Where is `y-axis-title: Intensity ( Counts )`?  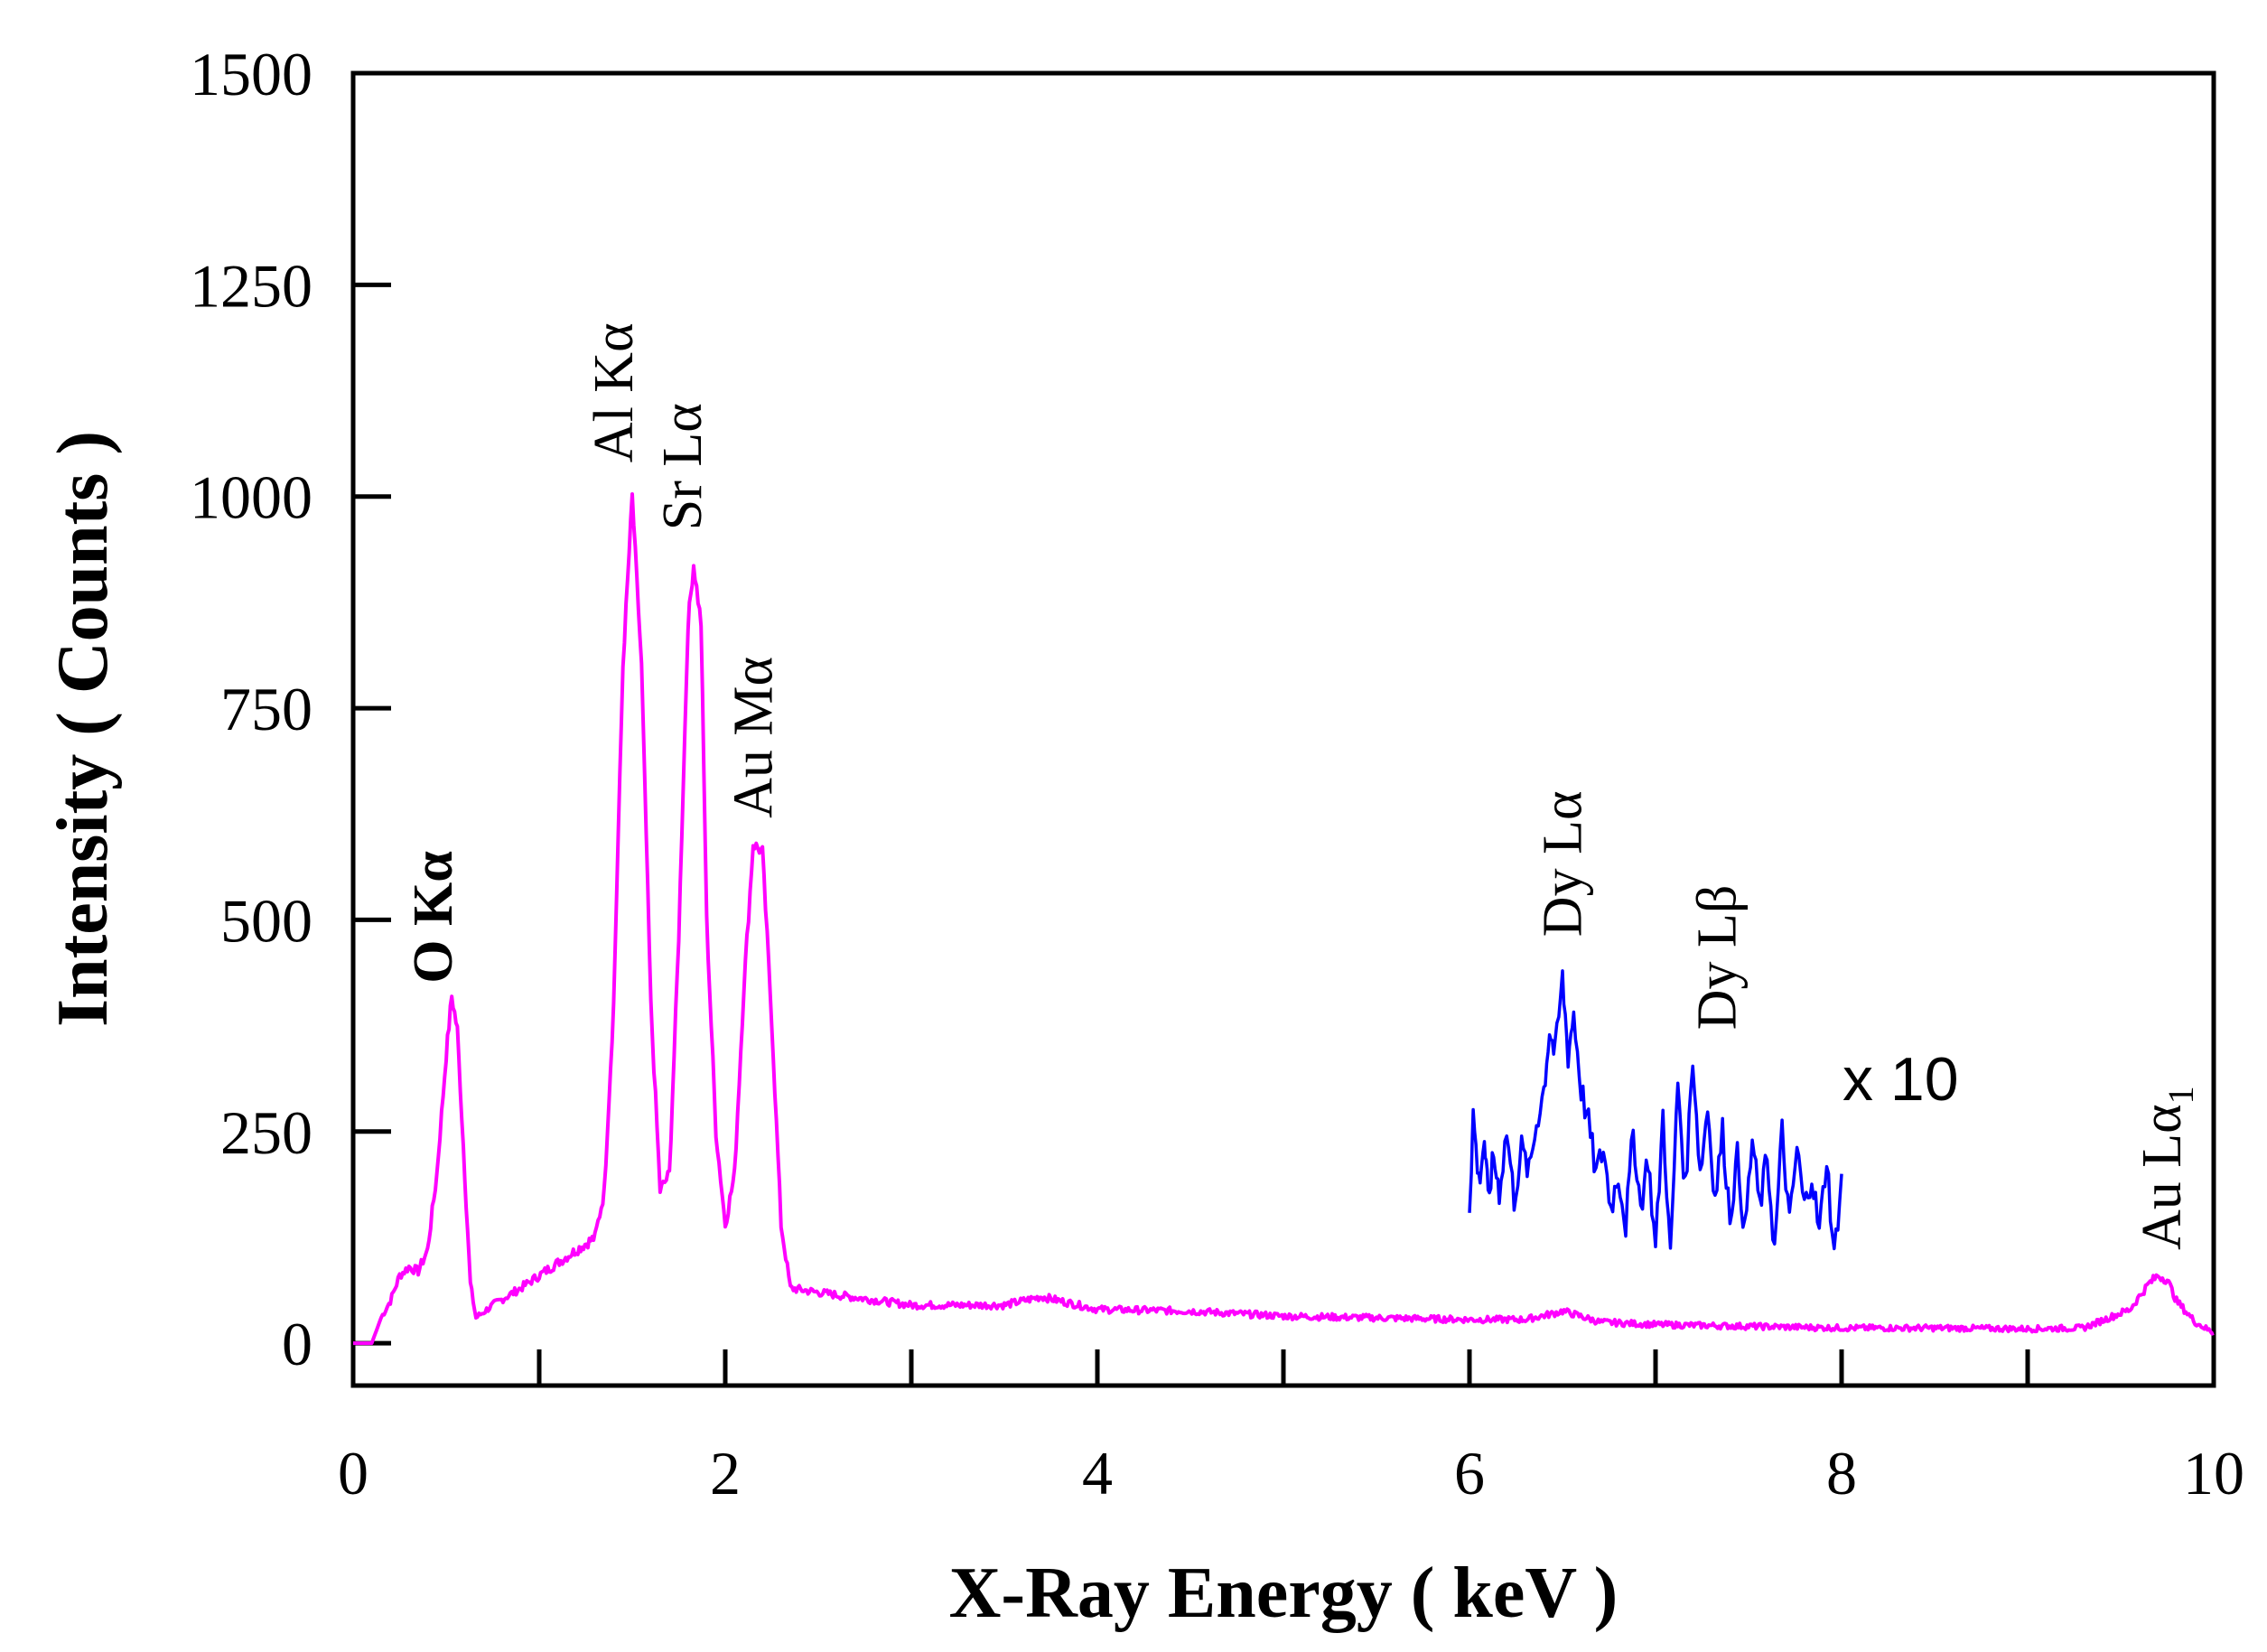
y-axis-title: Intensity ( Counts ) is located at coordinates (83, 729).